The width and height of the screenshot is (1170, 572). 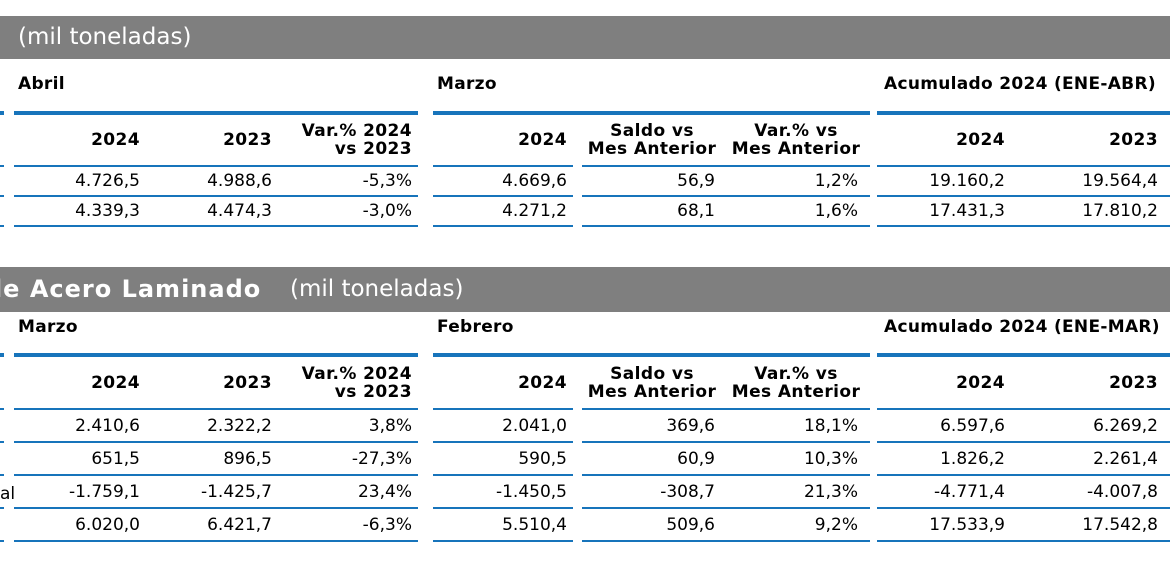 What do you see at coordinates (390, 425) in the screenshot?
I see `table-cell: 3,8%` at bounding box center [390, 425].